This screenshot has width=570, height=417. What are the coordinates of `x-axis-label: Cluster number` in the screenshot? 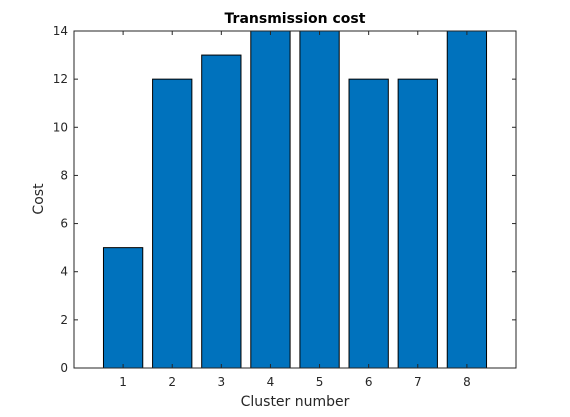 It's located at (295, 402).